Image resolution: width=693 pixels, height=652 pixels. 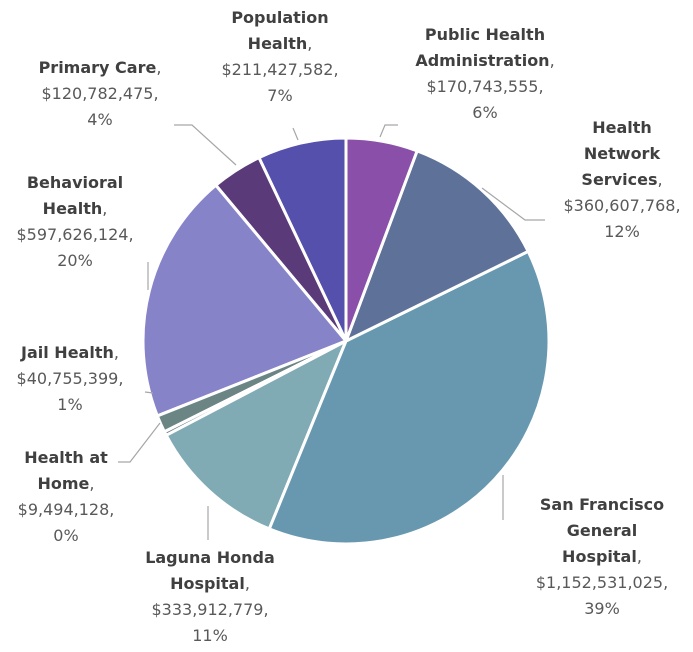 I want to click on data-label: Behavioral Health, $597,626,124, 20%, so click(x=74, y=222).